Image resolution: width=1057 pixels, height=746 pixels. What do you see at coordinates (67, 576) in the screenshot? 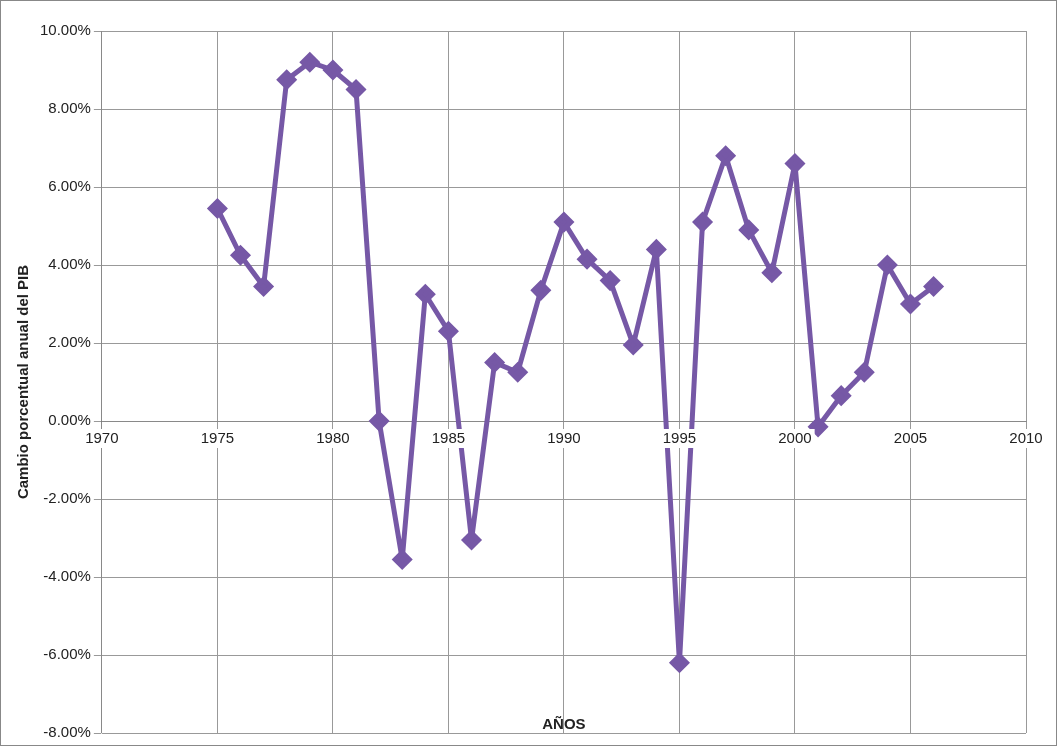
I see `y-tick-label: -4.00%` at bounding box center [67, 576].